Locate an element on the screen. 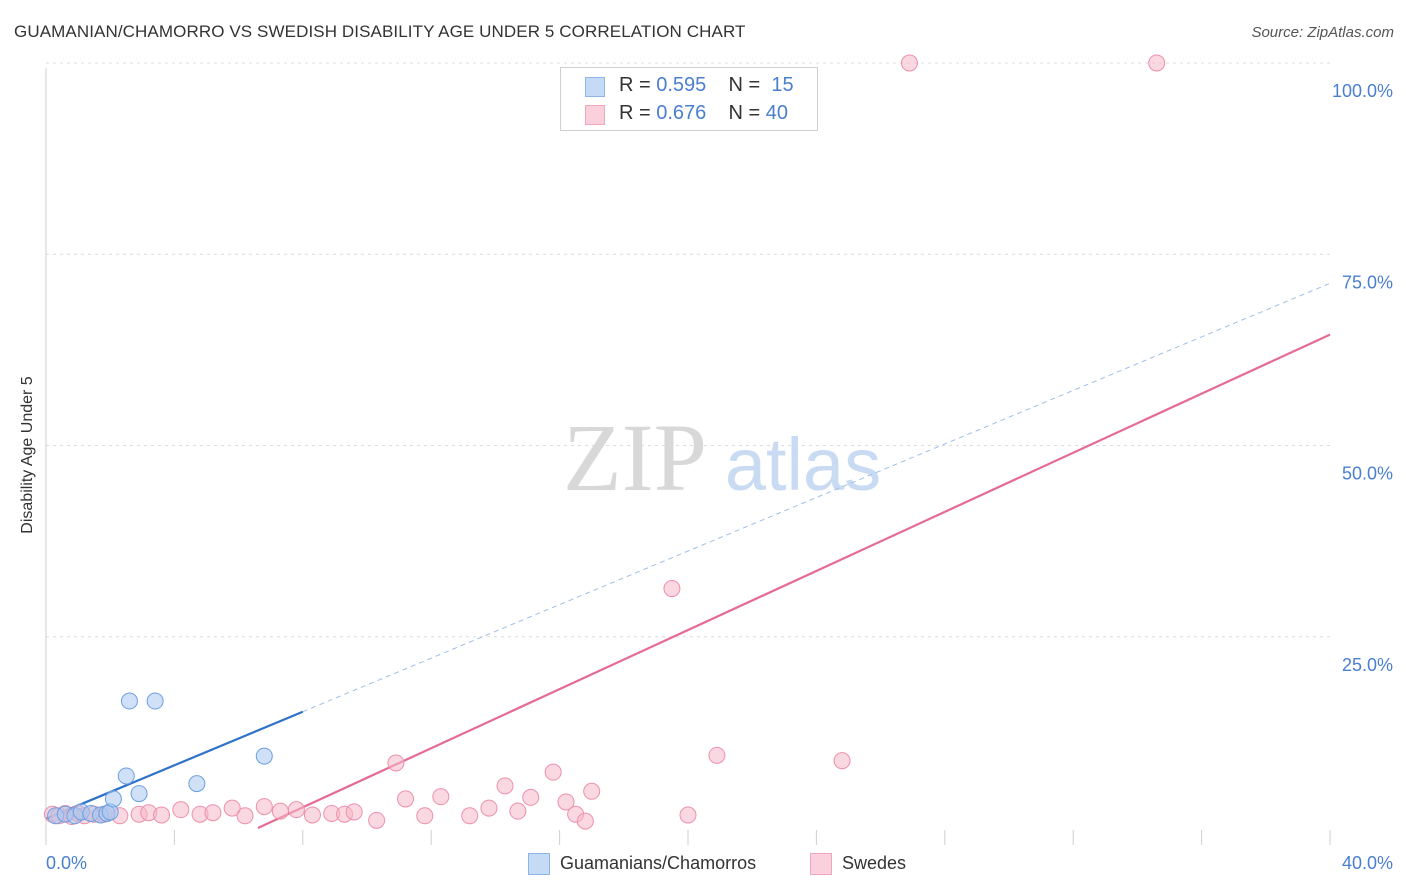  y-tick-label: 25.0% is located at coordinates (1367, 665).